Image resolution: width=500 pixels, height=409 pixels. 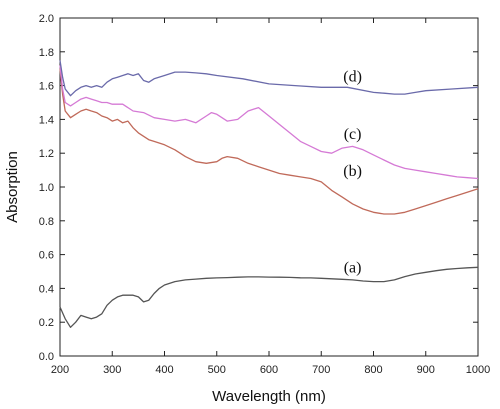 What do you see at coordinates (46, 222) in the screenshot?
I see `y-tick-label: 0.8` at bounding box center [46, 222].